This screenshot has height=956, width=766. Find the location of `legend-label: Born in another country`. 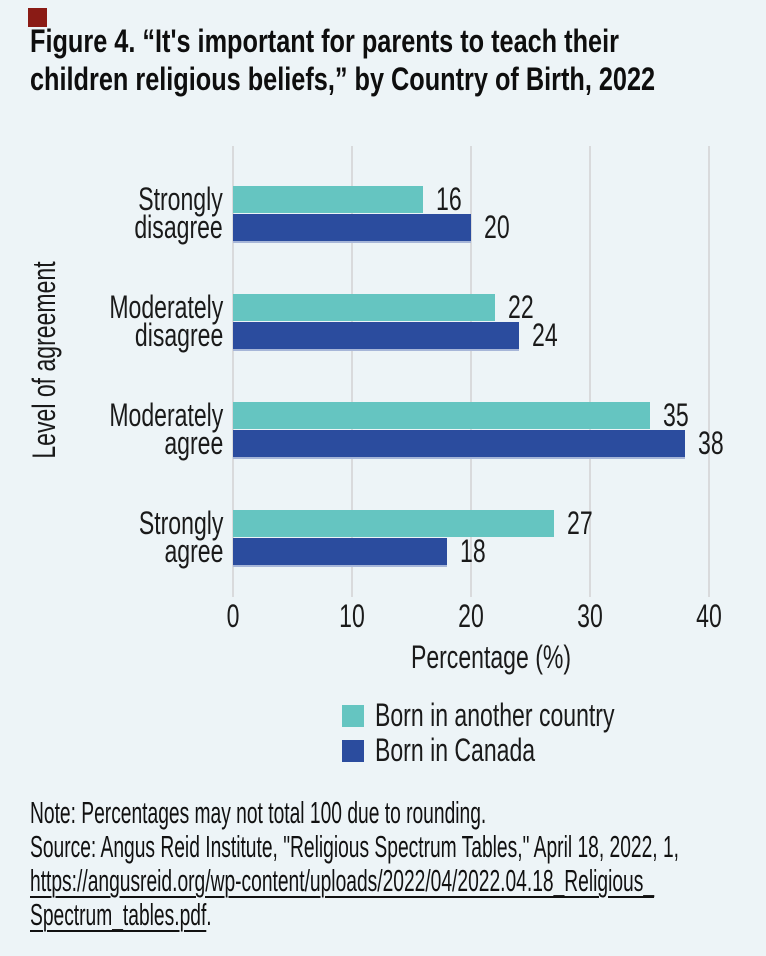

legend-label: Born in another country is located at coordinates (495, 715).